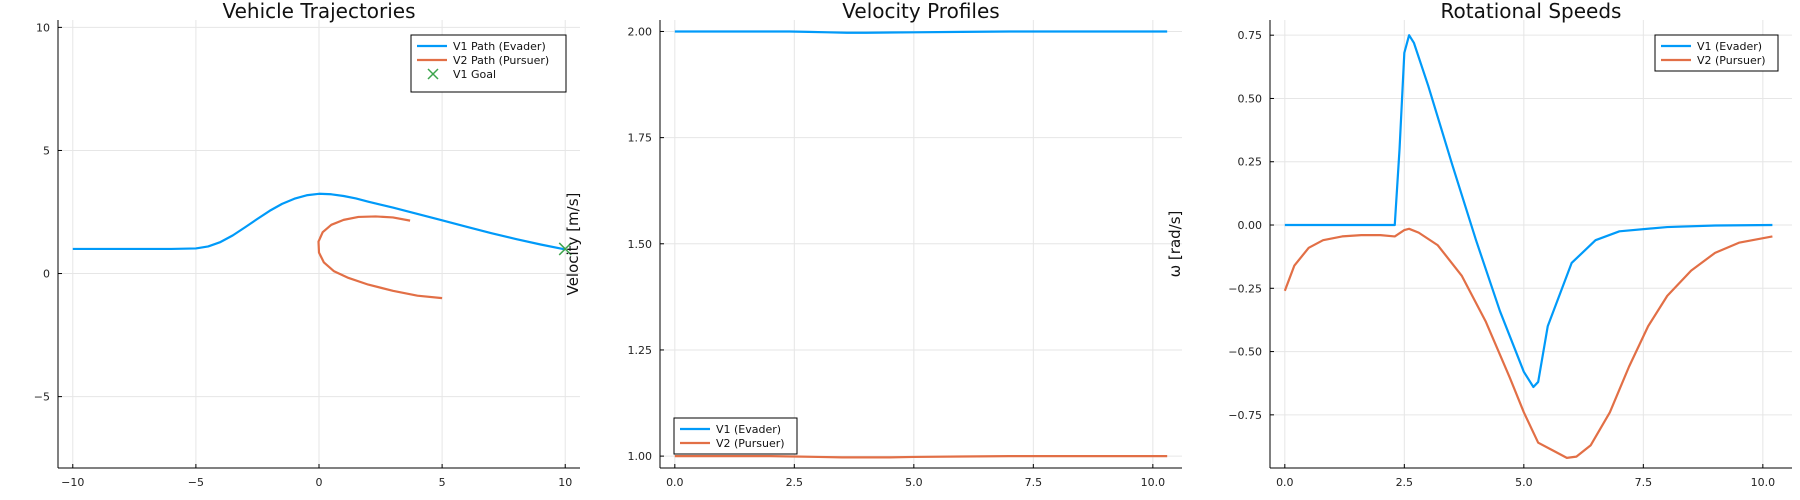 This screenshot has width=1800, height=500. What do you see at coordinates (640, 244) in the screenshot?
I see `y-tick-label: 1.50` at bounding box center [640, 244].